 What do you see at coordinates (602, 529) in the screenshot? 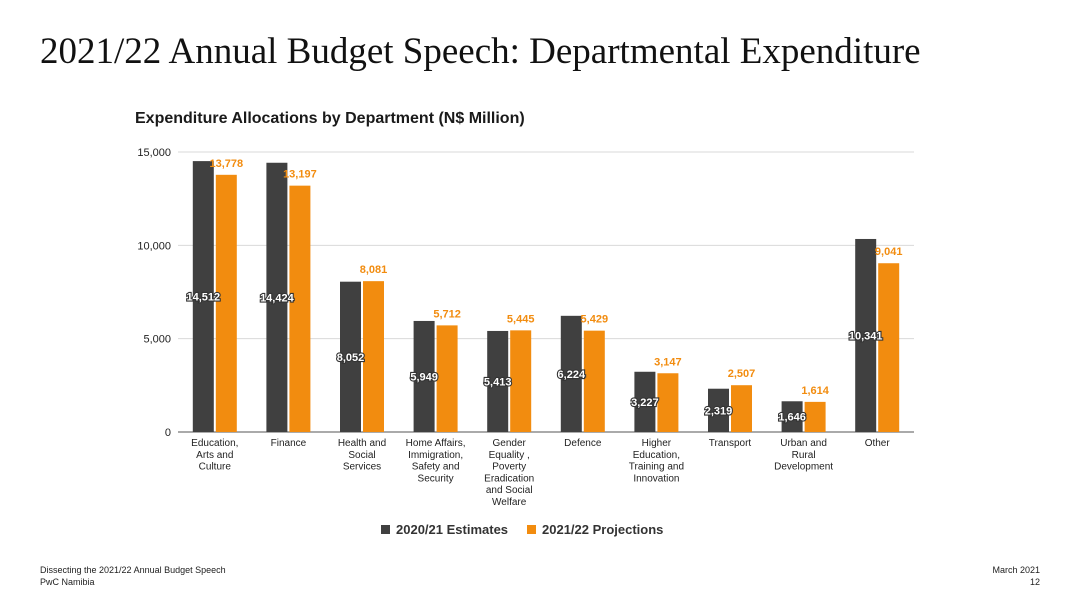
I see `legend-label-2021-22: 2021/22 Projections` at bounding box center [602, 529].